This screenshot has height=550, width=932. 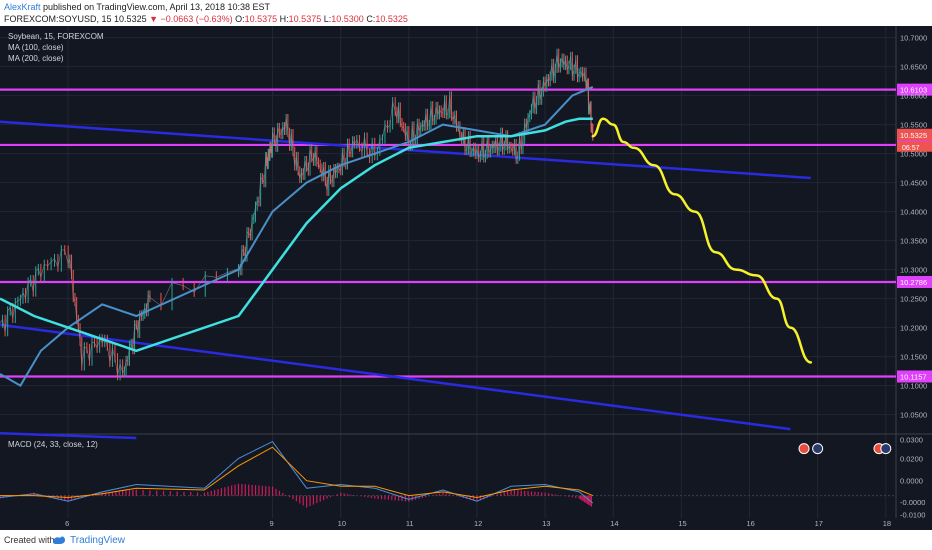 What do you see at coordinates (913, 67) in the screenshot?
I see `y-tick-label: 10.6500` at bounding box center [913, 67].